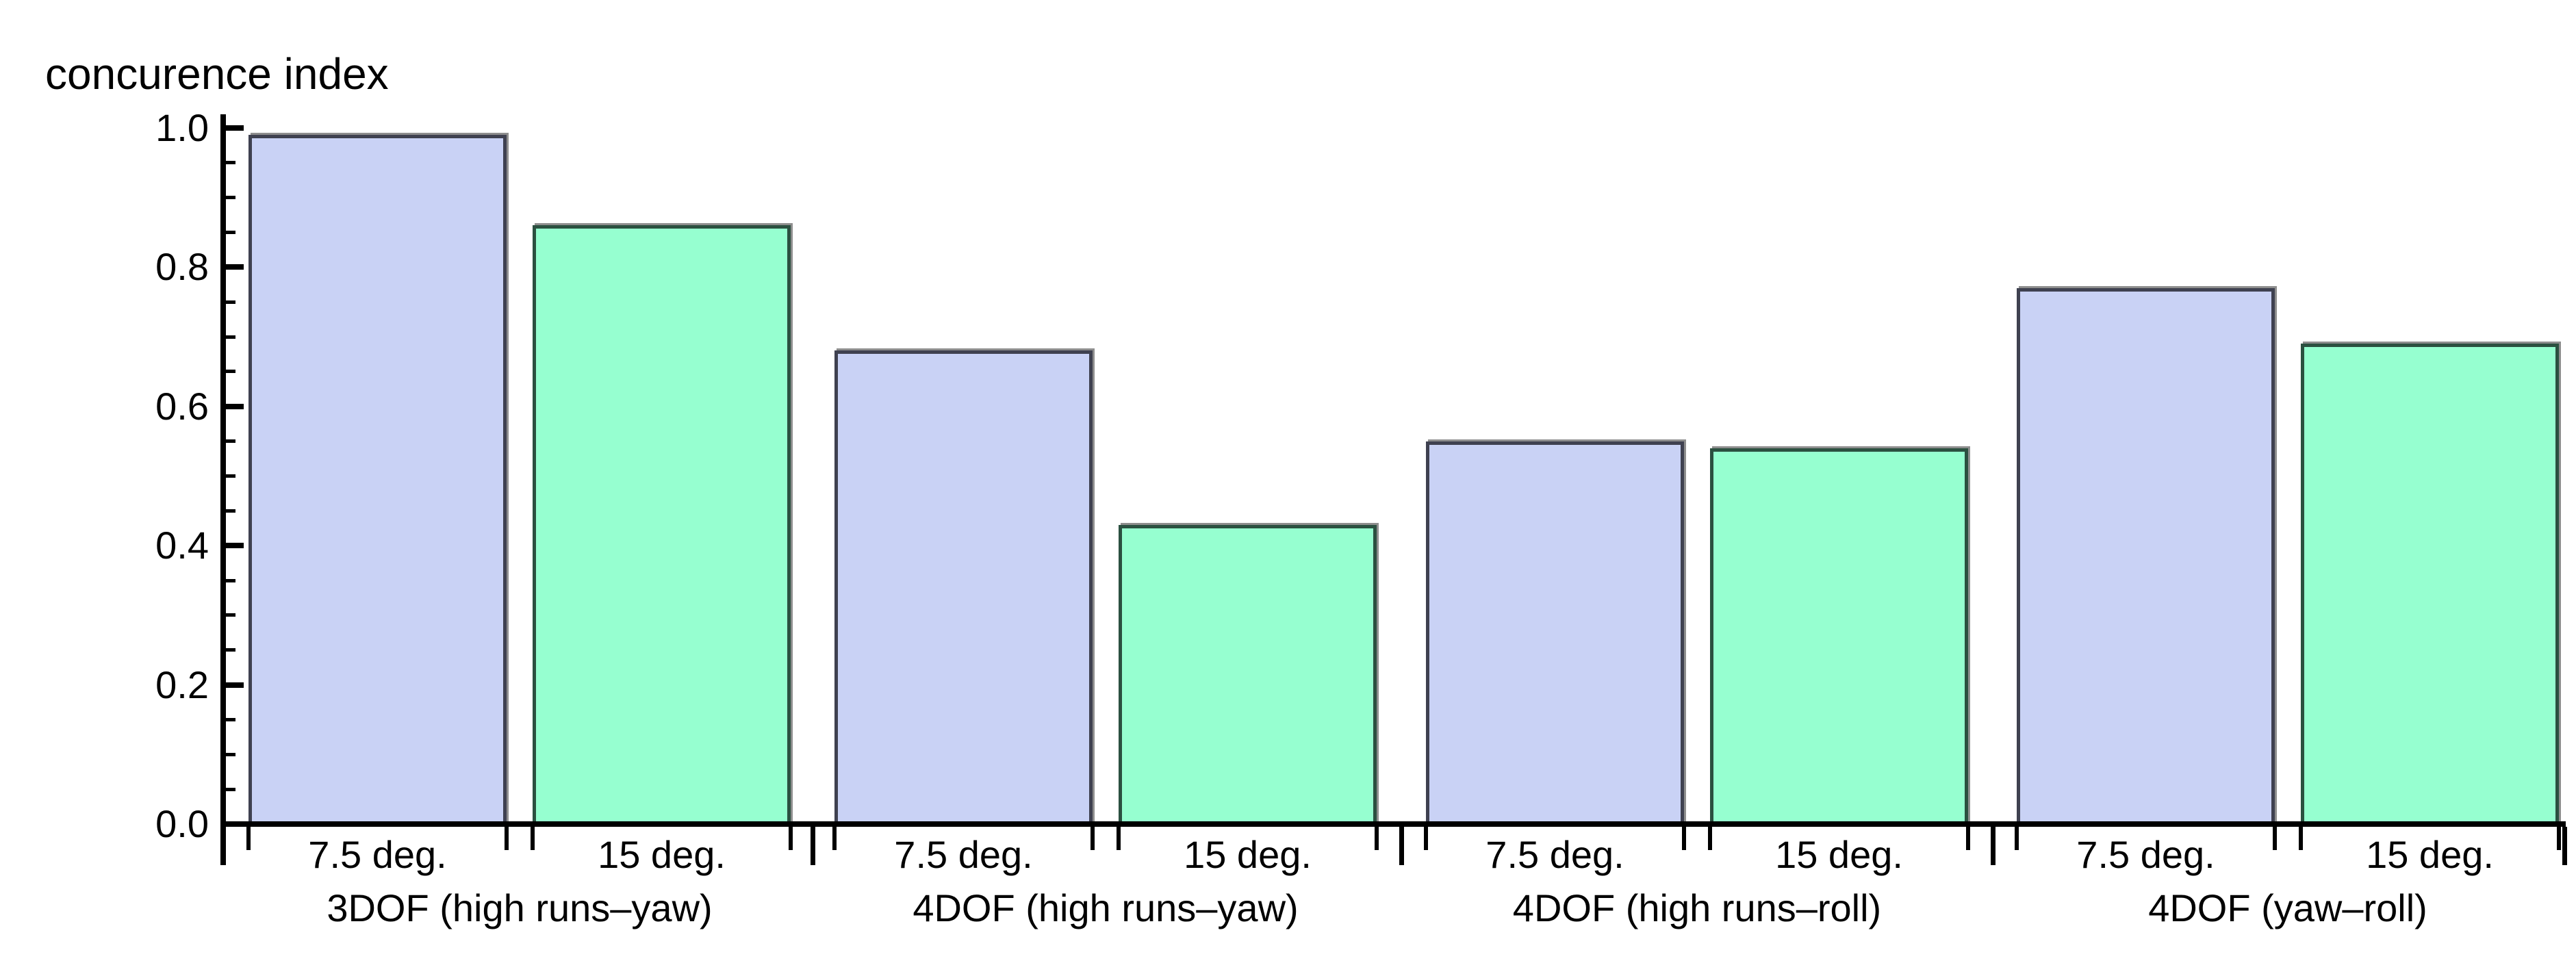 The height and width of the screenshot is (976, 2576). Describe the element at coordinates (1248, 675) in the screenshot. I see `bar-15deg.-group2` at that location.